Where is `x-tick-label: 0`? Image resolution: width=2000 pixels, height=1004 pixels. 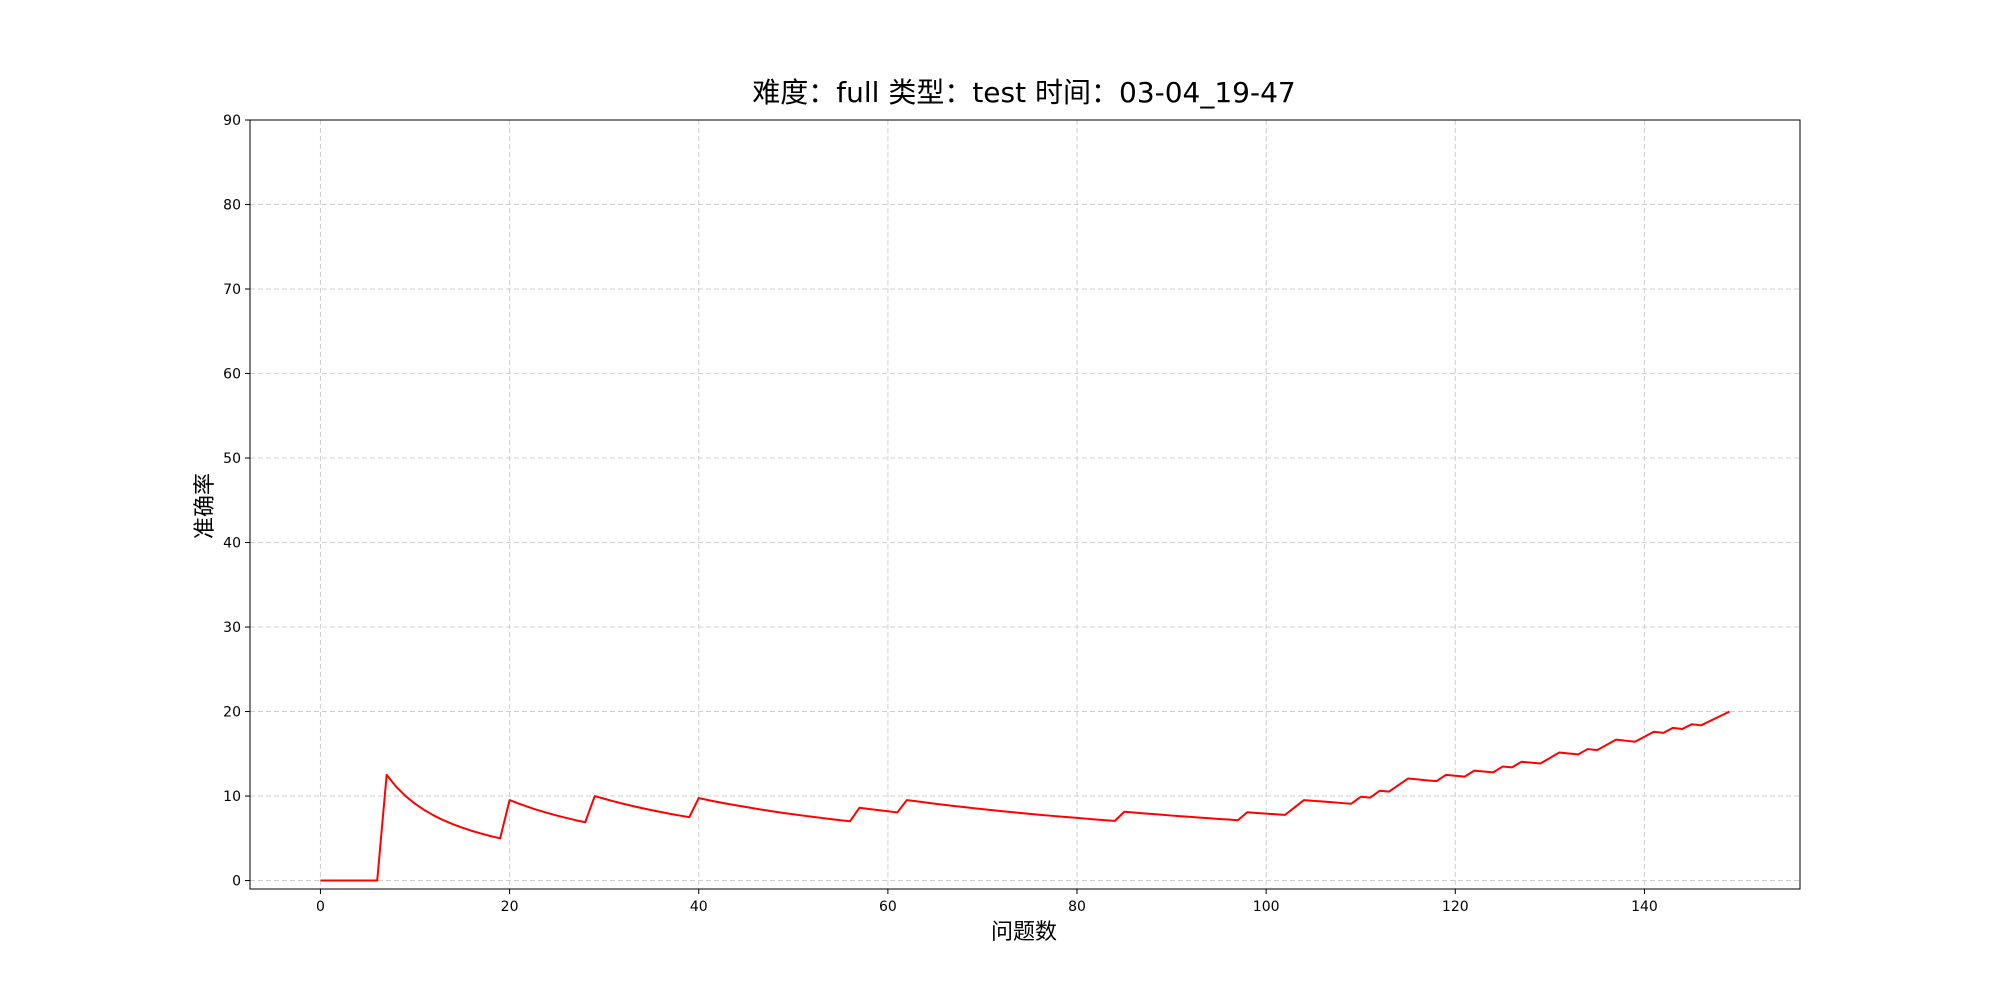
x-tick-label: 0 is located at coordinates (320, 907).